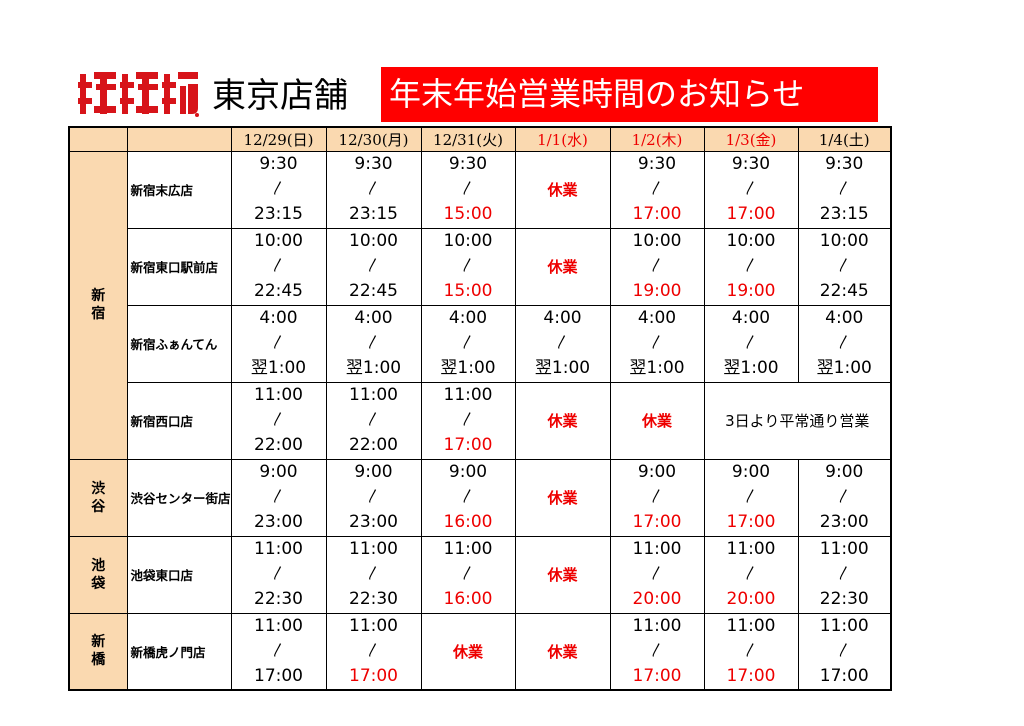 This screenshot has height=726, width=1024. What do you see at coordinates (468, 139) in the screenshot?
I see `date-header: 12/31(火)` at bounding box center [468, 139].